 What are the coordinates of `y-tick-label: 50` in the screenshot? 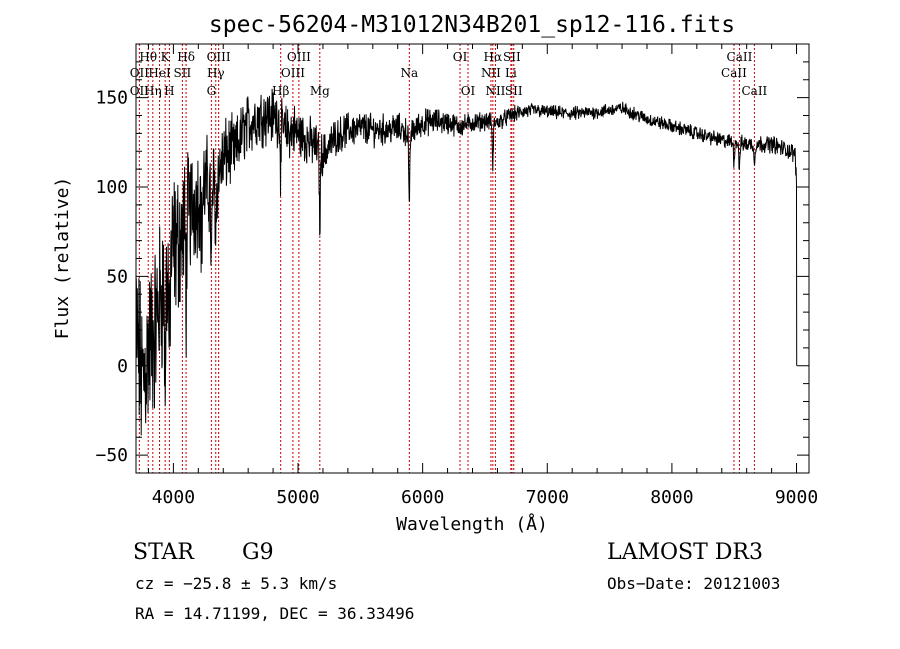 It's located at (117, 276).